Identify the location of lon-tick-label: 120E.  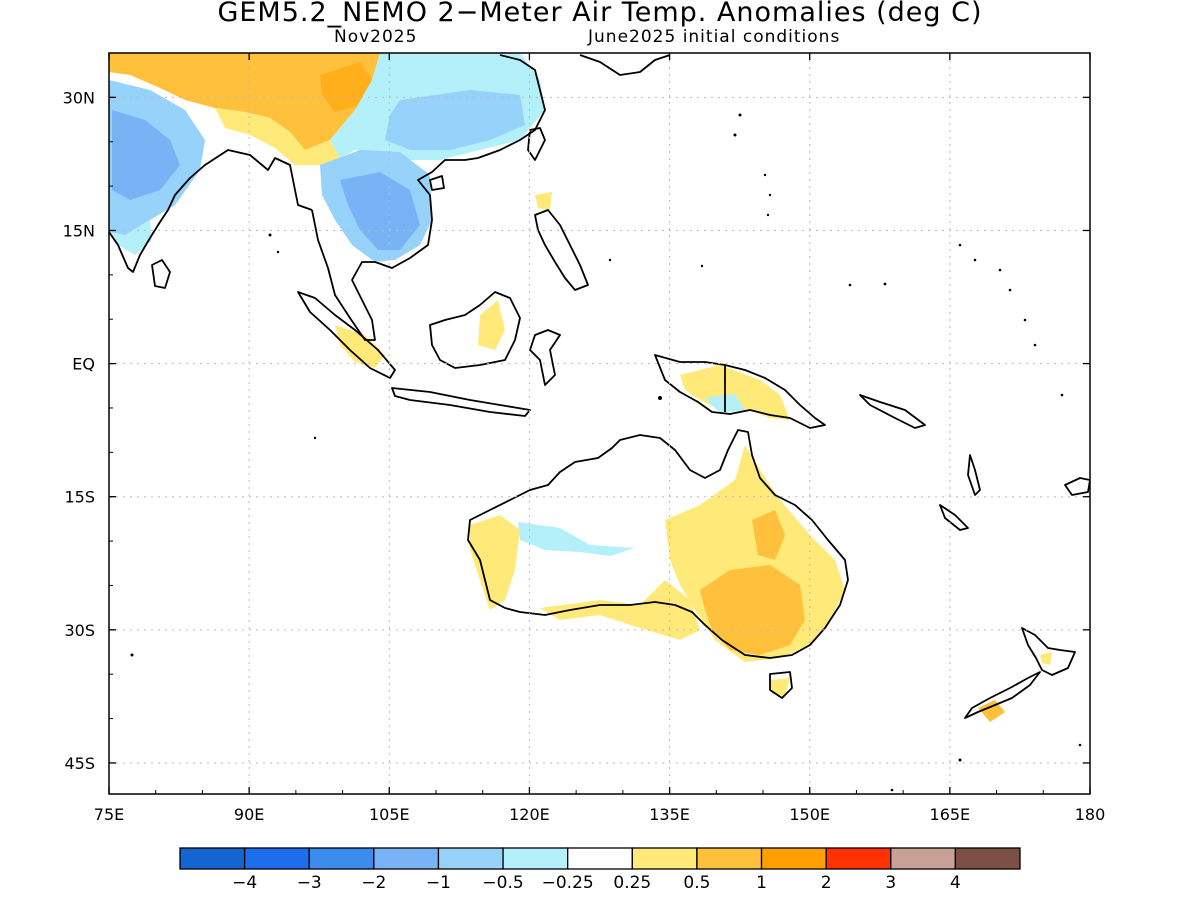
(529, 814).